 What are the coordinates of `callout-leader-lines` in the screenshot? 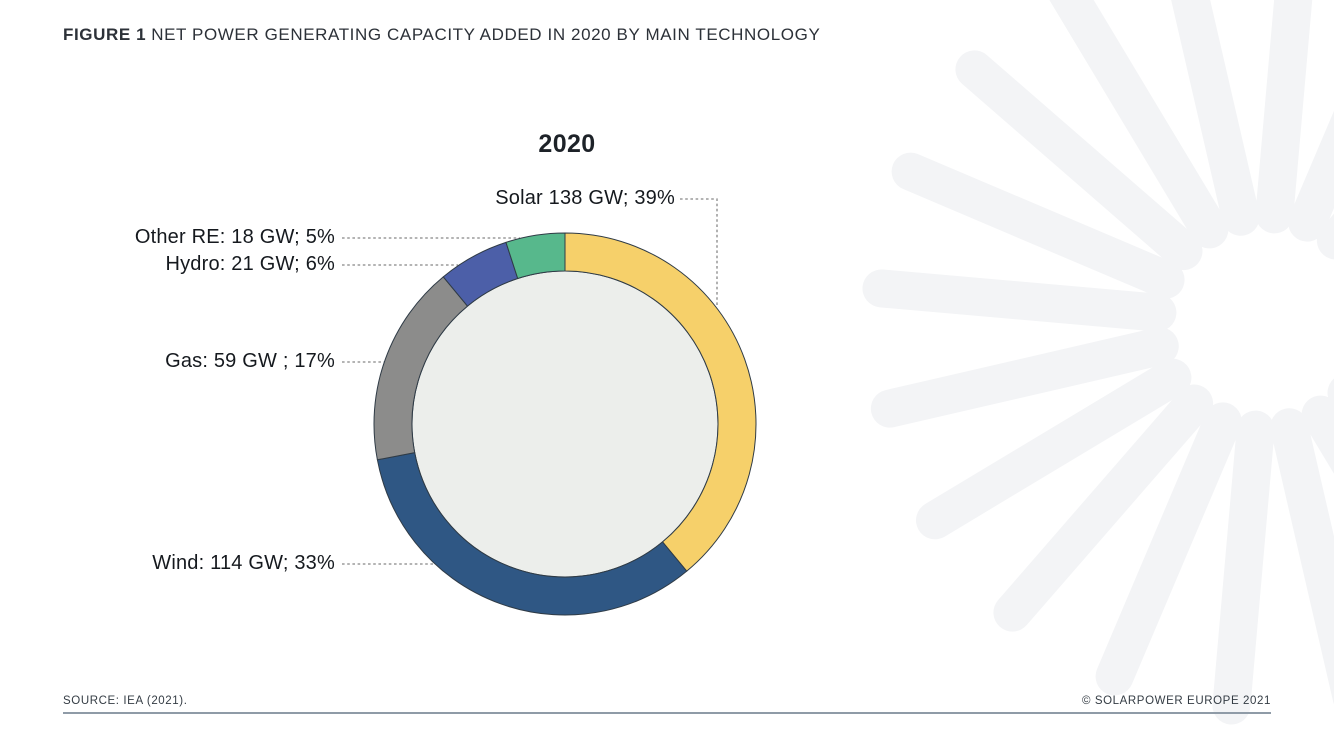 It's located at (530, 381).